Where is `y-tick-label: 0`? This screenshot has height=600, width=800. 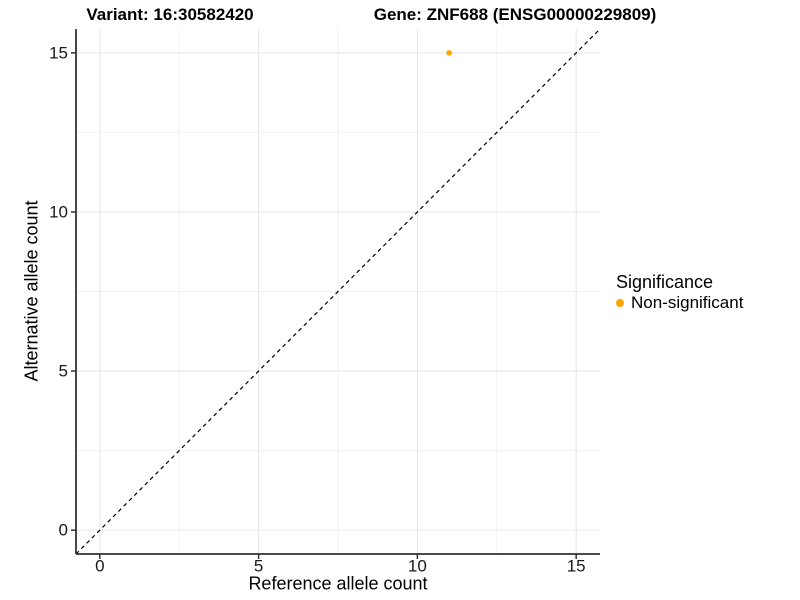 y-tick-label: 0 is located at coordinates (63, 530).